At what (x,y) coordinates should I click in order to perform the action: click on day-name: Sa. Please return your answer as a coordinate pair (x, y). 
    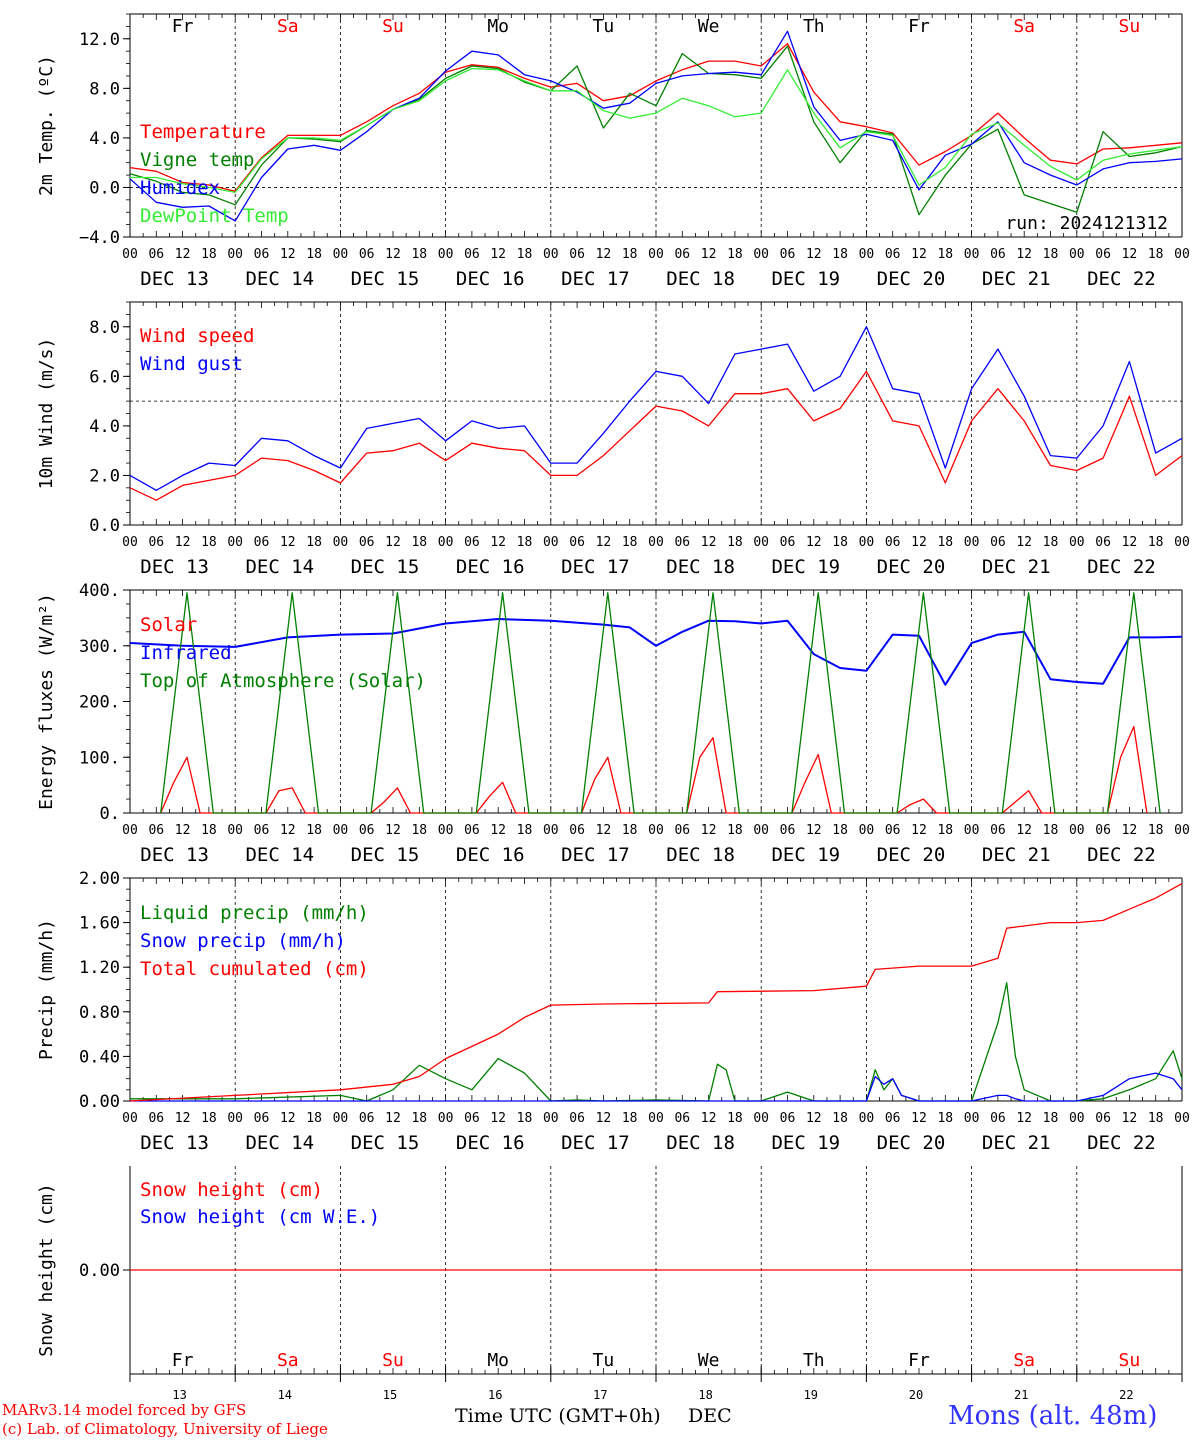
    Looking at the image, I should click on (288, 26).